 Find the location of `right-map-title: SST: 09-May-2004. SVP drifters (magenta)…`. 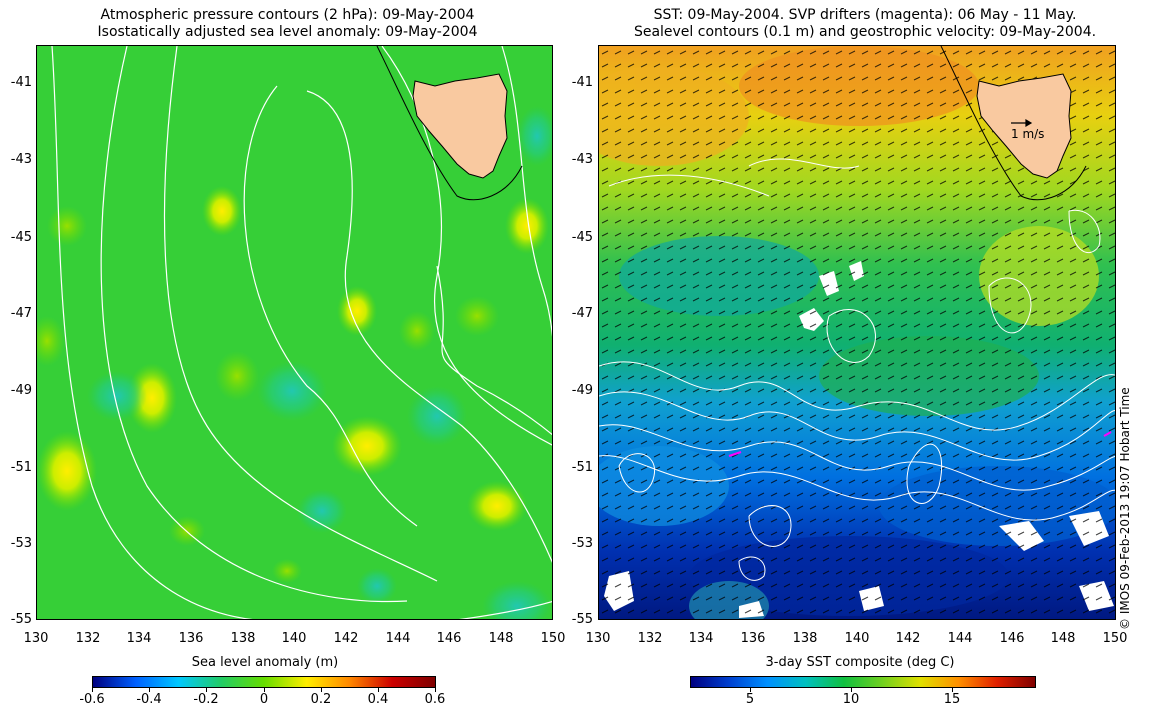

right-map-title: SST: 09-May-2004. SVP drifters (magenta)… is located at coordinates (865, 24).